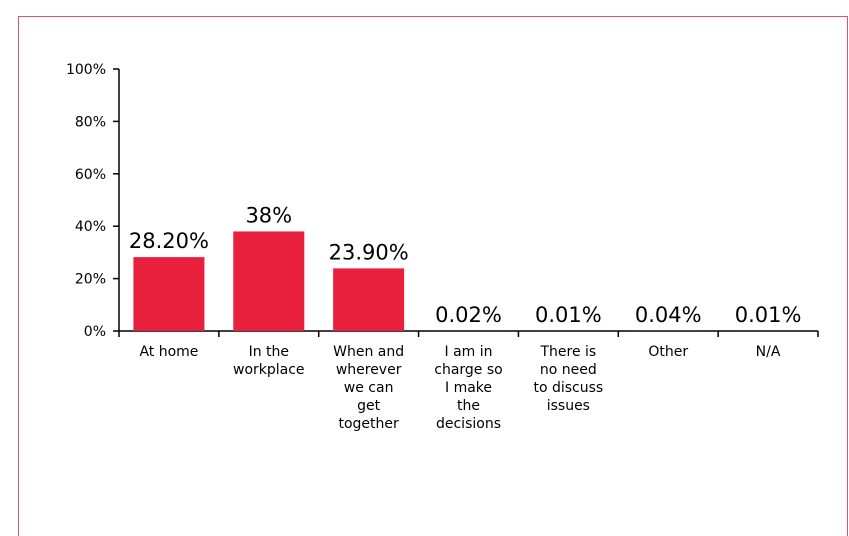  Describe the element at coordinates (169, 241) in the screenshot. I see `data-label: 28.20%` at that location.